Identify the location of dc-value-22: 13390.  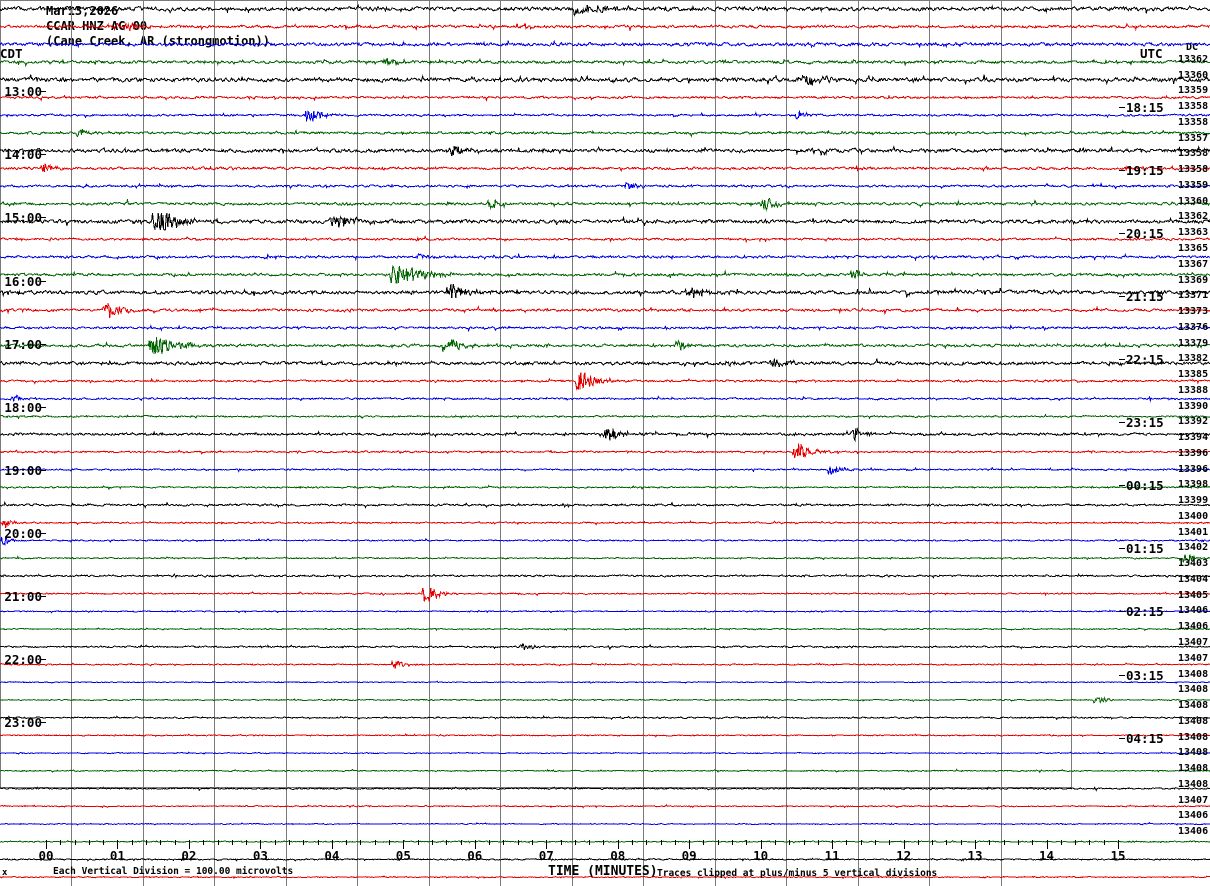
(1193, 406).